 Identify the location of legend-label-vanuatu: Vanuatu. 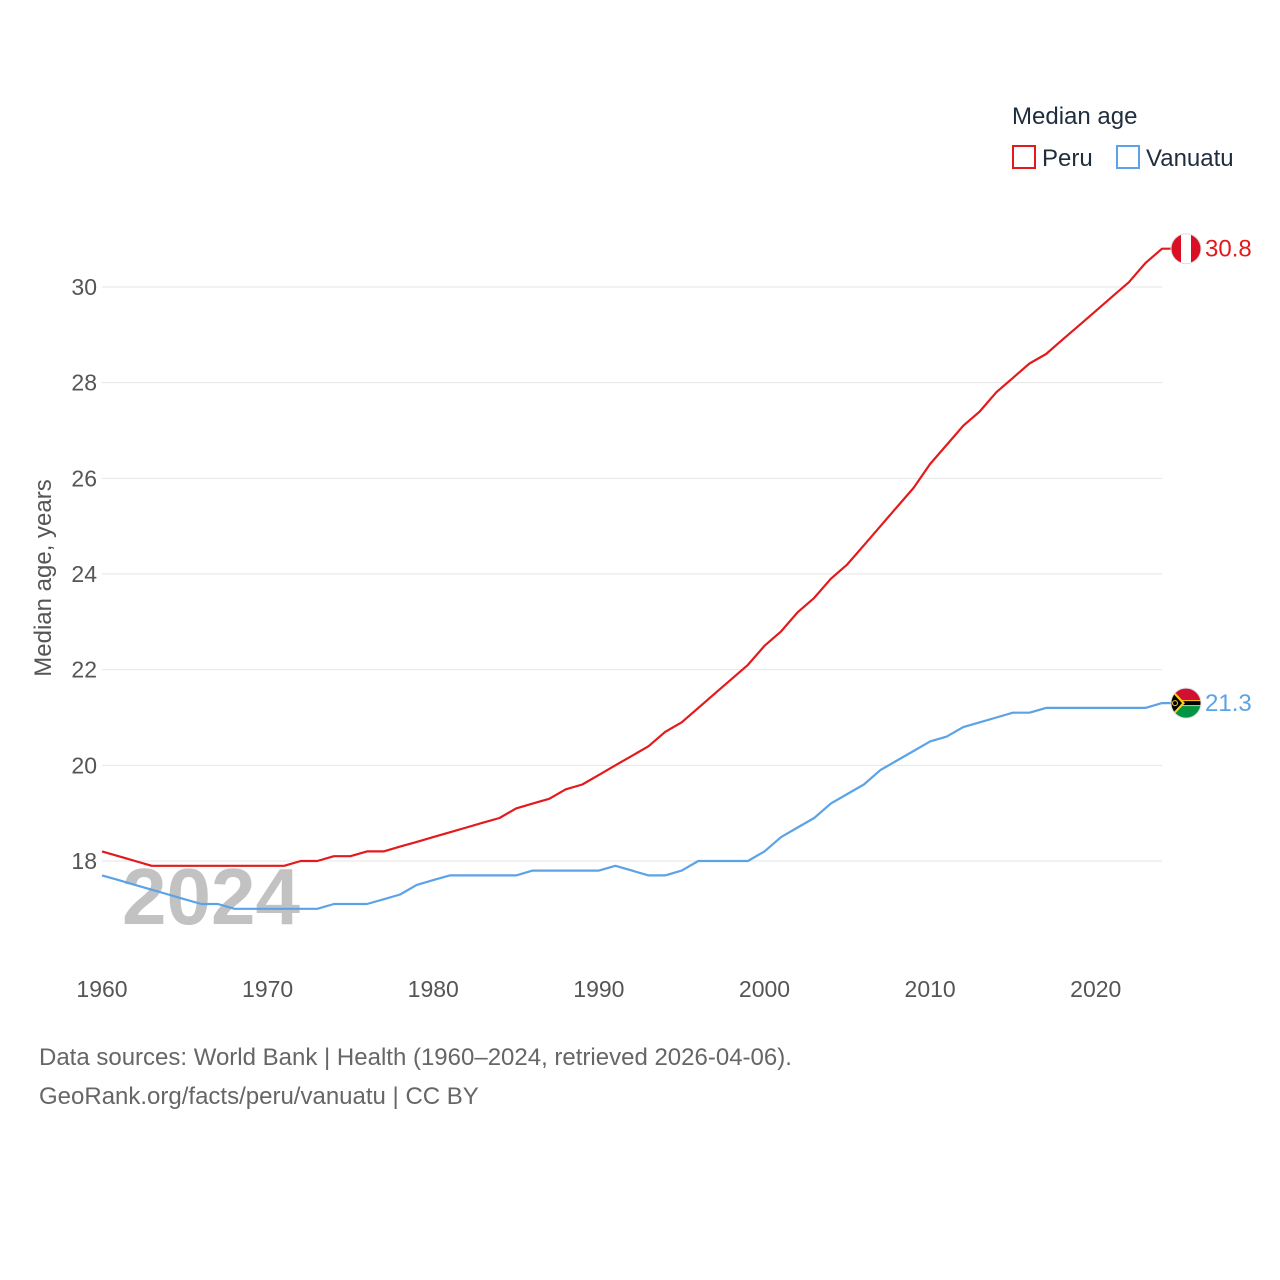
(1190, 158).